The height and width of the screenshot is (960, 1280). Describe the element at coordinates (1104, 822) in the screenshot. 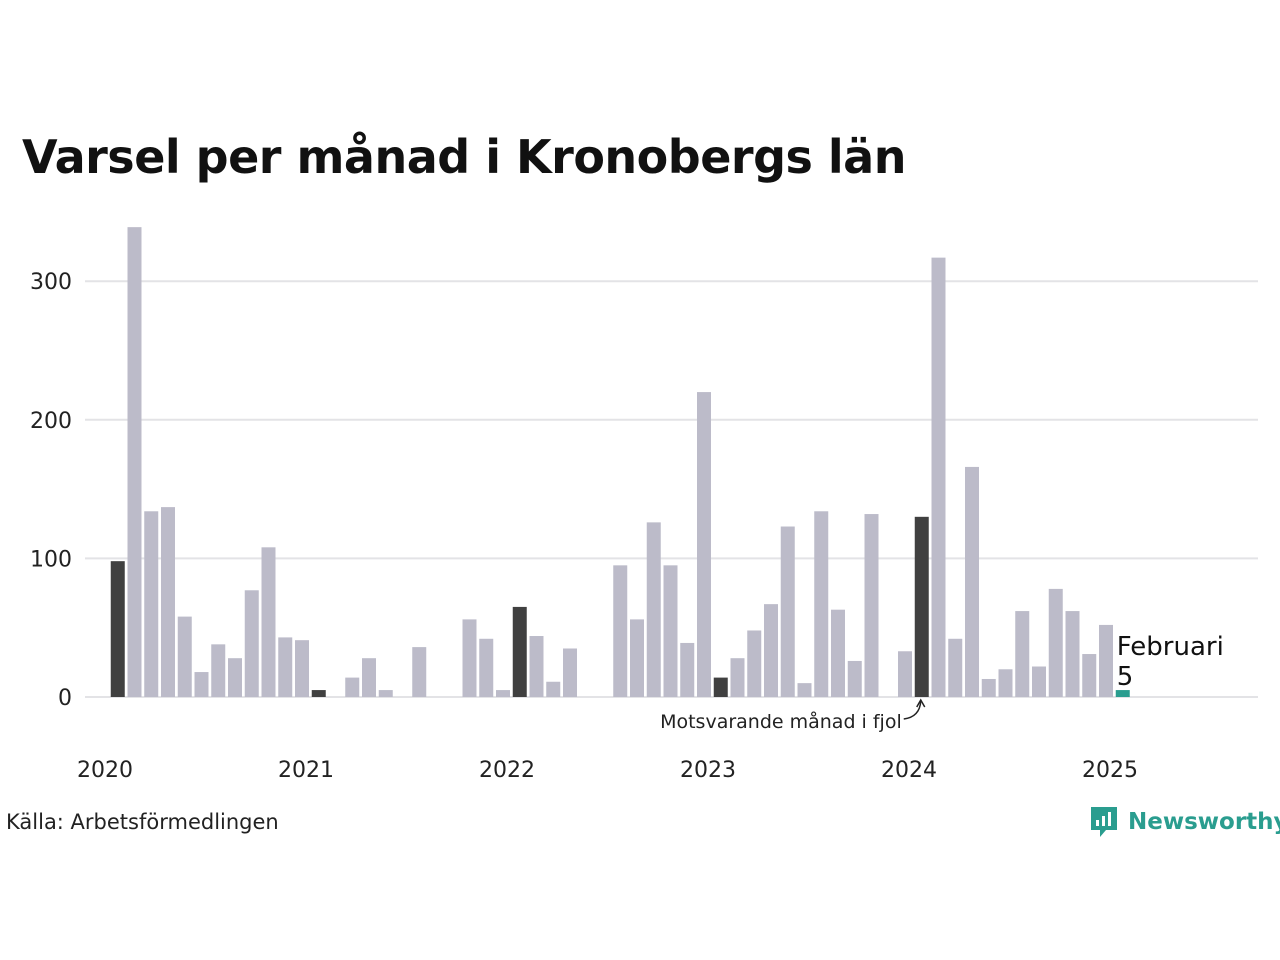

I see `newsworthy-logo-icon` at that location.